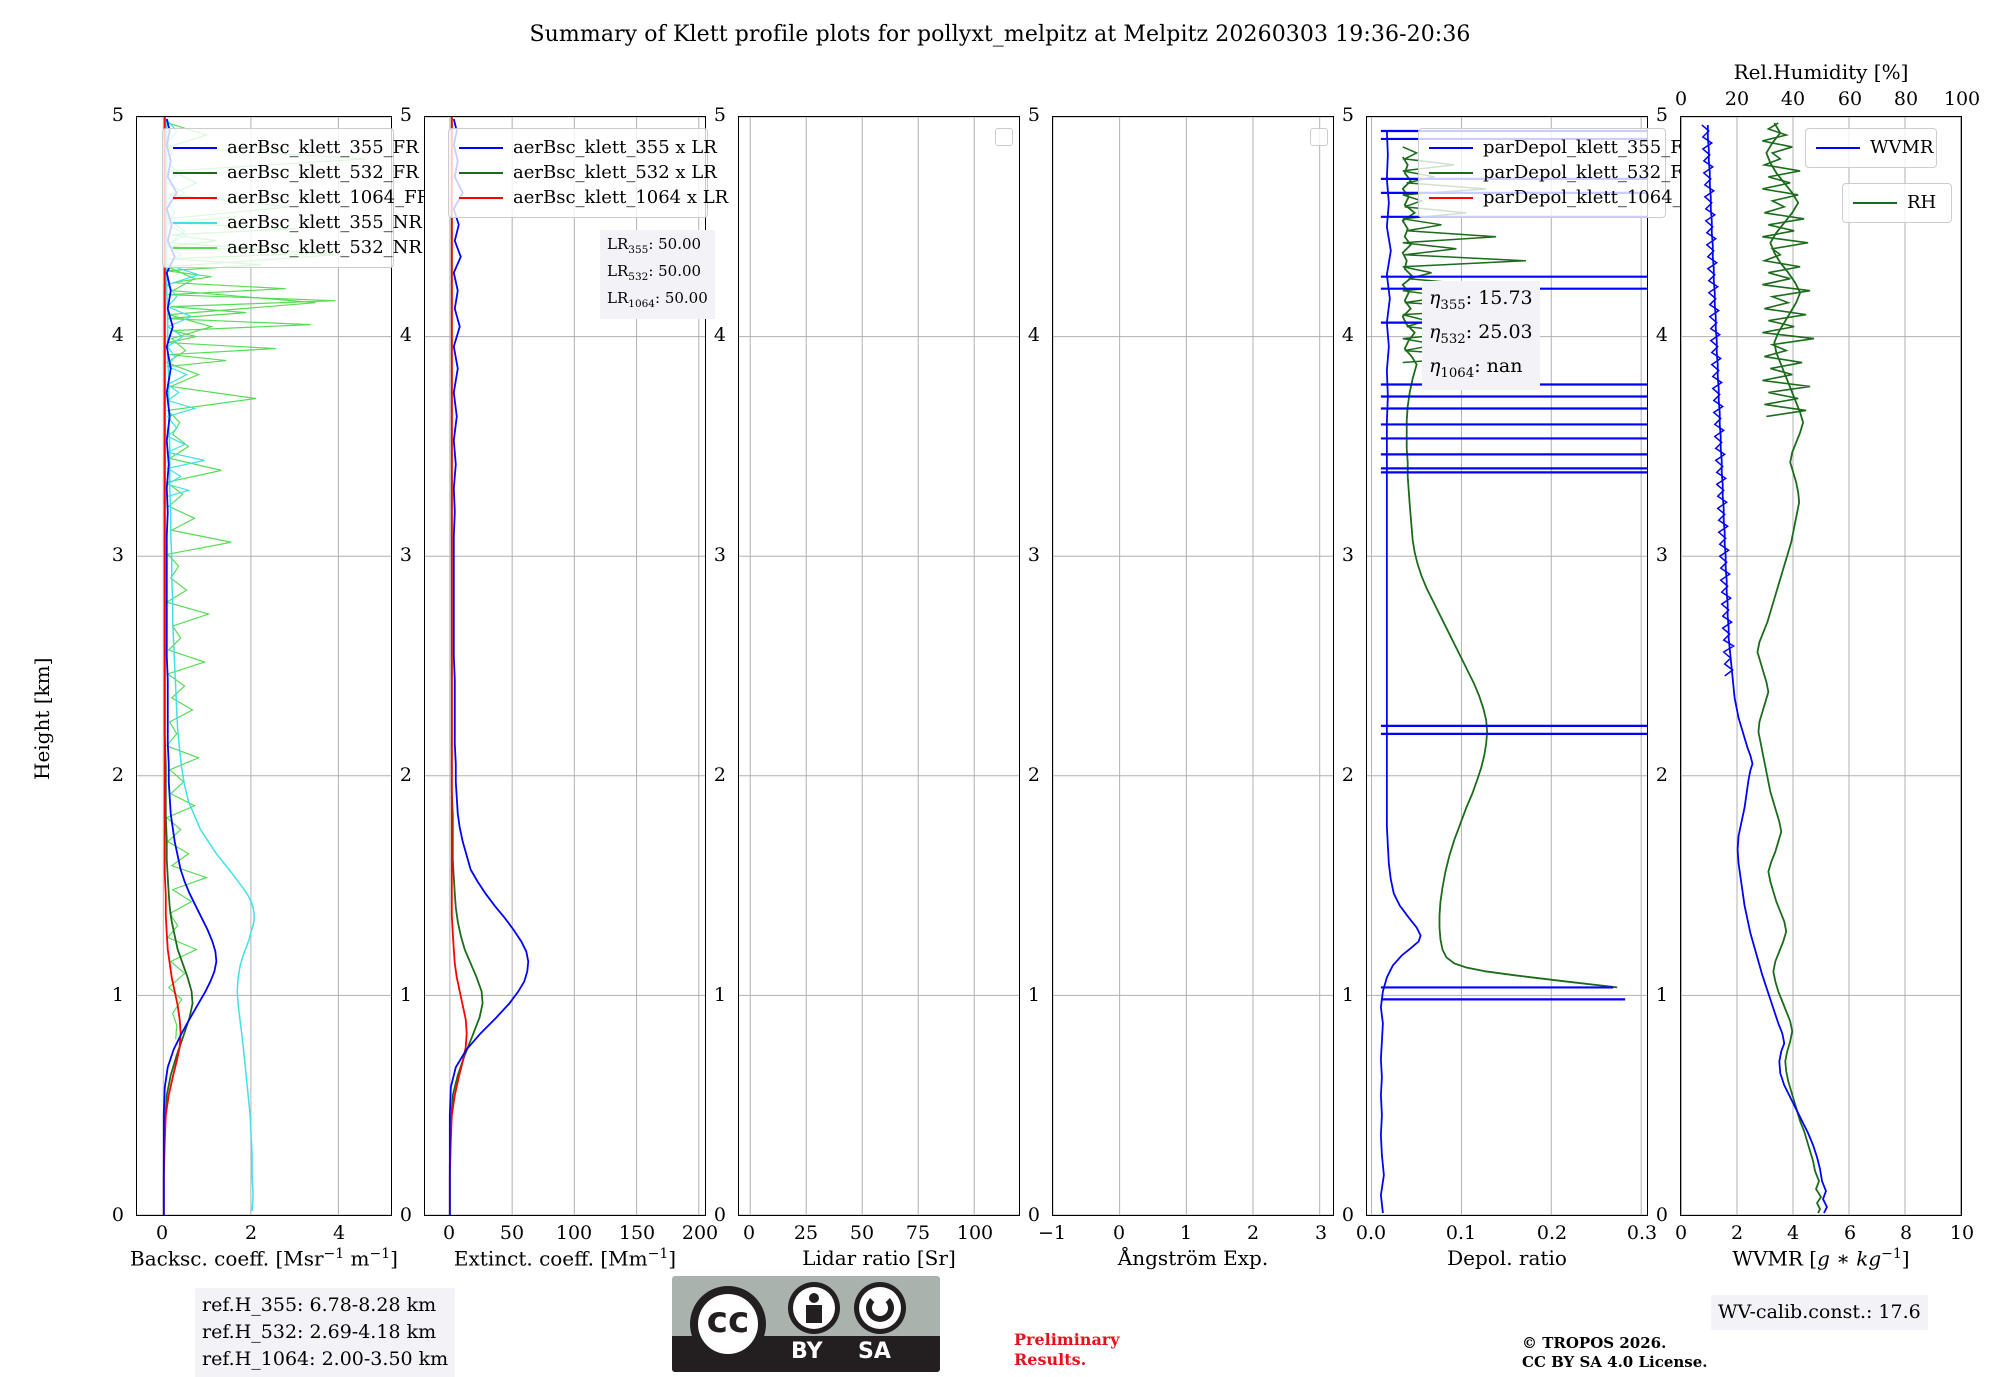 The width and height of the screenshot is (2000, 1377). I want to click on ytick-p2-0: 0, so click(405, 1215).